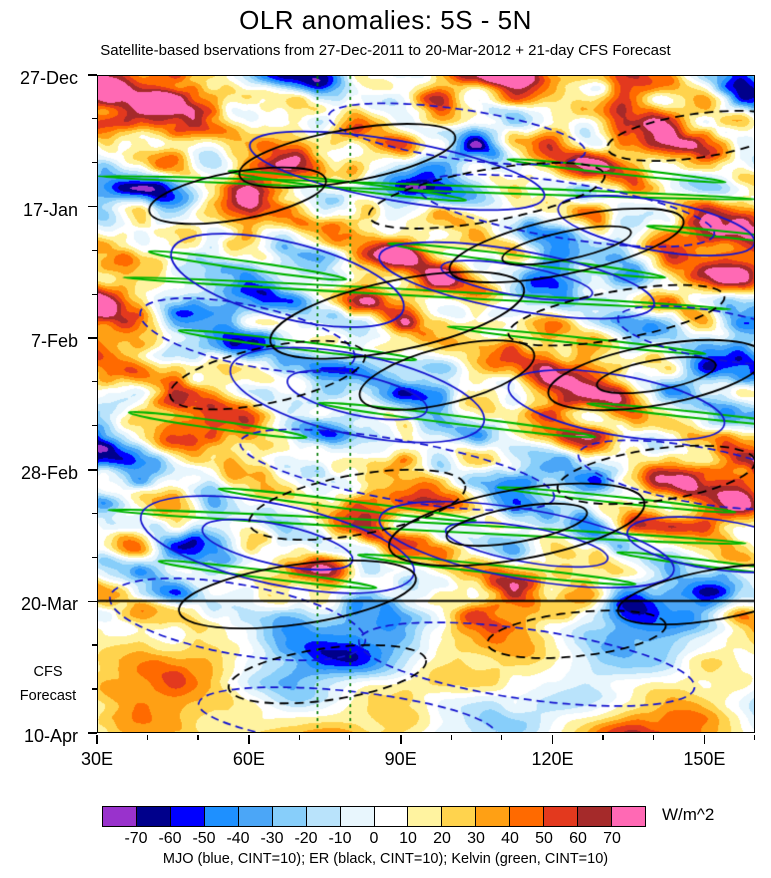 The image size is (771, 878). I want to click on units-label: W/m^2, so click(688, 814).